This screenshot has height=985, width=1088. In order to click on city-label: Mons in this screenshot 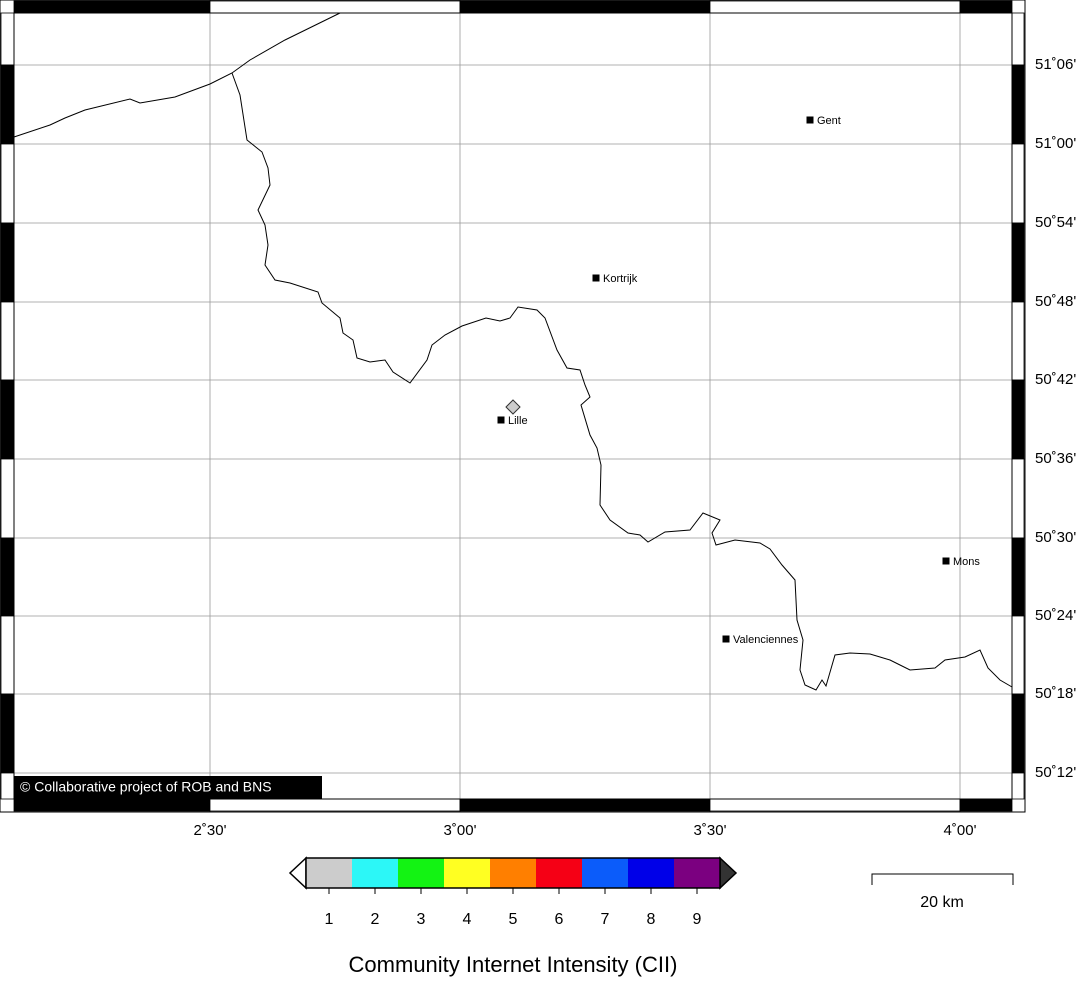, I will do `click(966, 562)`.